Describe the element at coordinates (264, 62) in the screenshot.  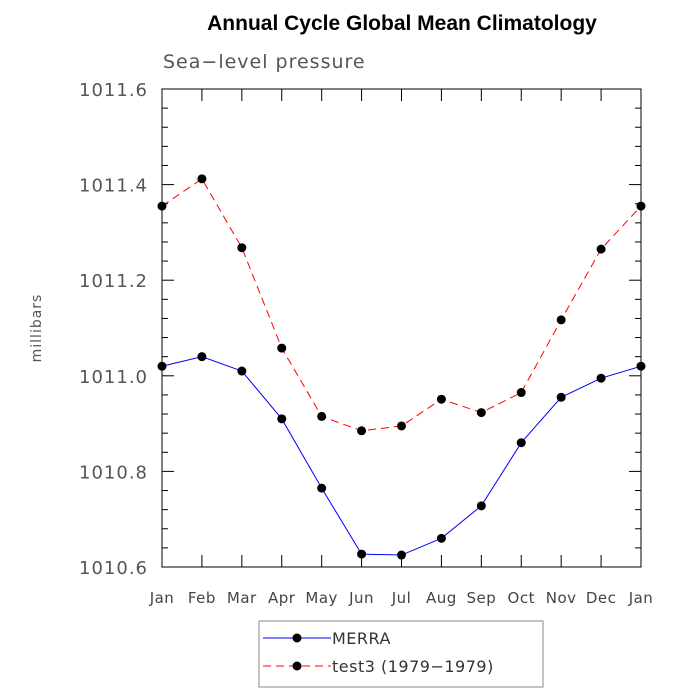
I see `chart-subtitle: Sea−level pressure` at that location.